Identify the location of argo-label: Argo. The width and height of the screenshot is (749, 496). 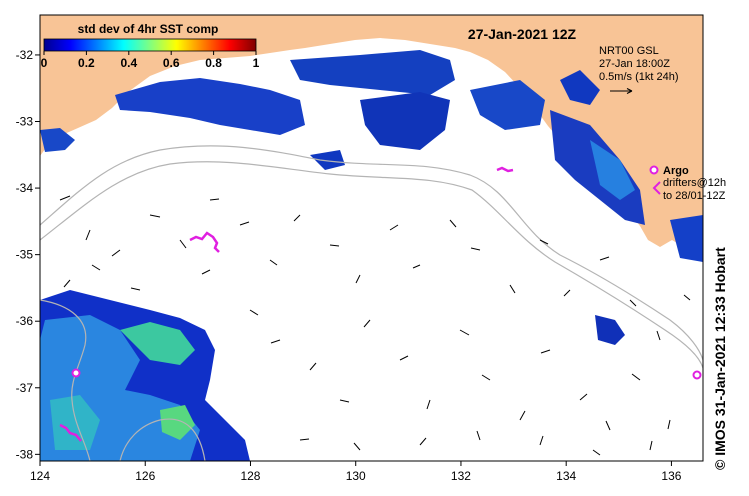
(676, 171).